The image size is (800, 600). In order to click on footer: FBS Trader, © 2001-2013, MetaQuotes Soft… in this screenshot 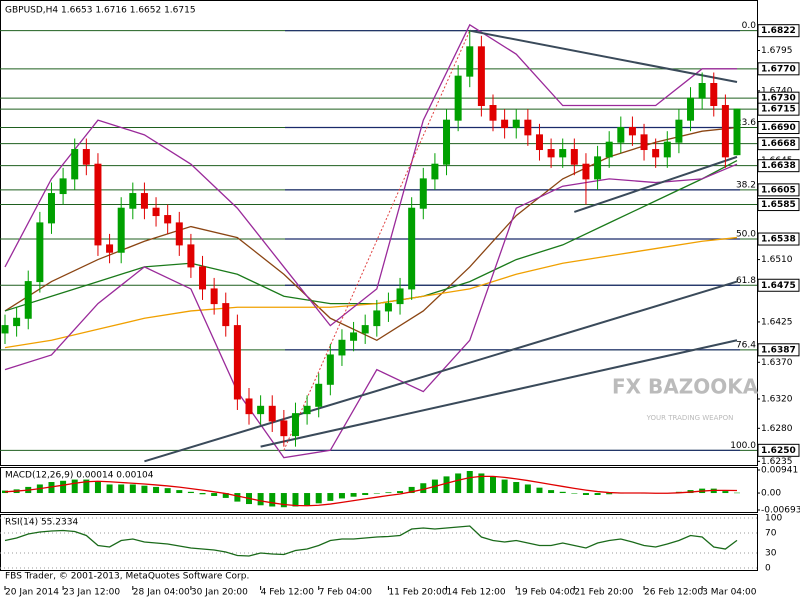, I will do `click(127, 577)`.